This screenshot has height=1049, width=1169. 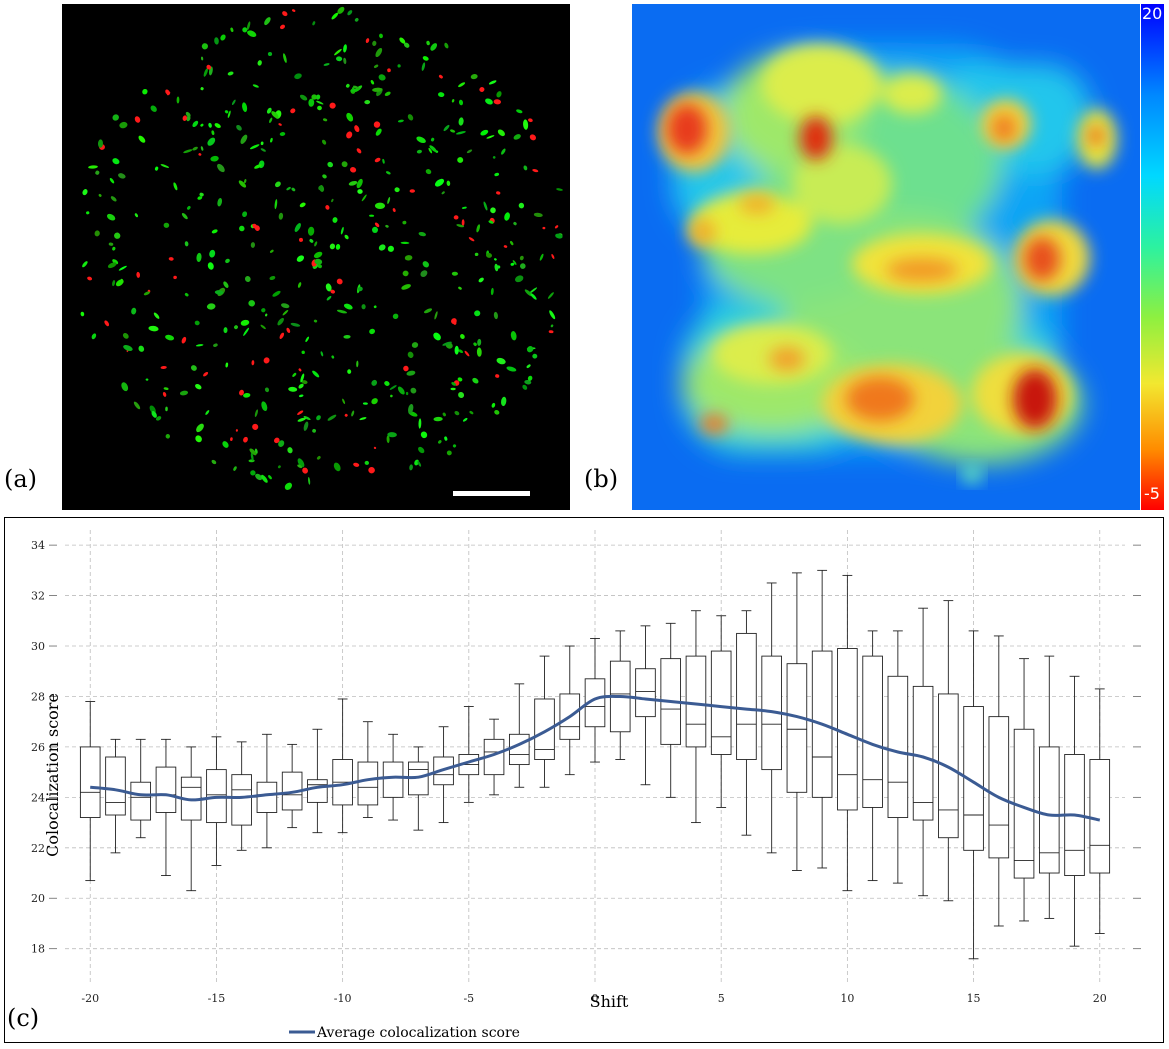 I want to click on x-tick-label: 10, so click(x=847, y=998).